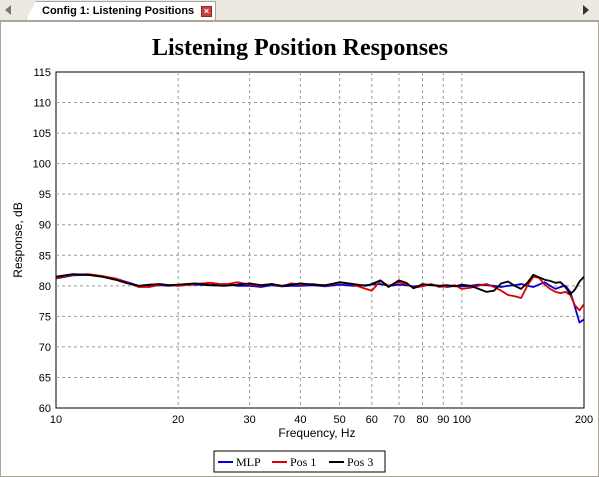 This screenshot has width=599, height=477. What do you see at coordinates (584, 420) in the screenshot?
I see `x-tick-label: 200` at bounding box center [584, 420].